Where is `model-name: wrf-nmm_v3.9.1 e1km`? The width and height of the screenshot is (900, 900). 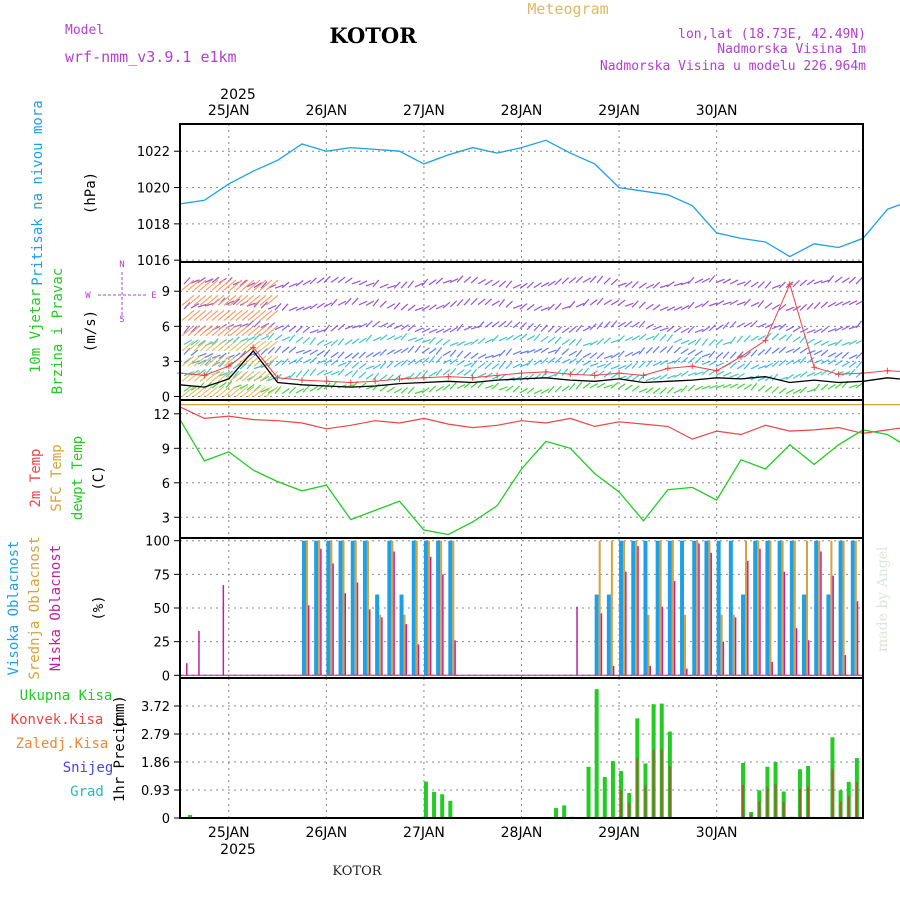
model-name: wrf-nmm_v3.9.1 e1km is located at coordinates (151, 57).